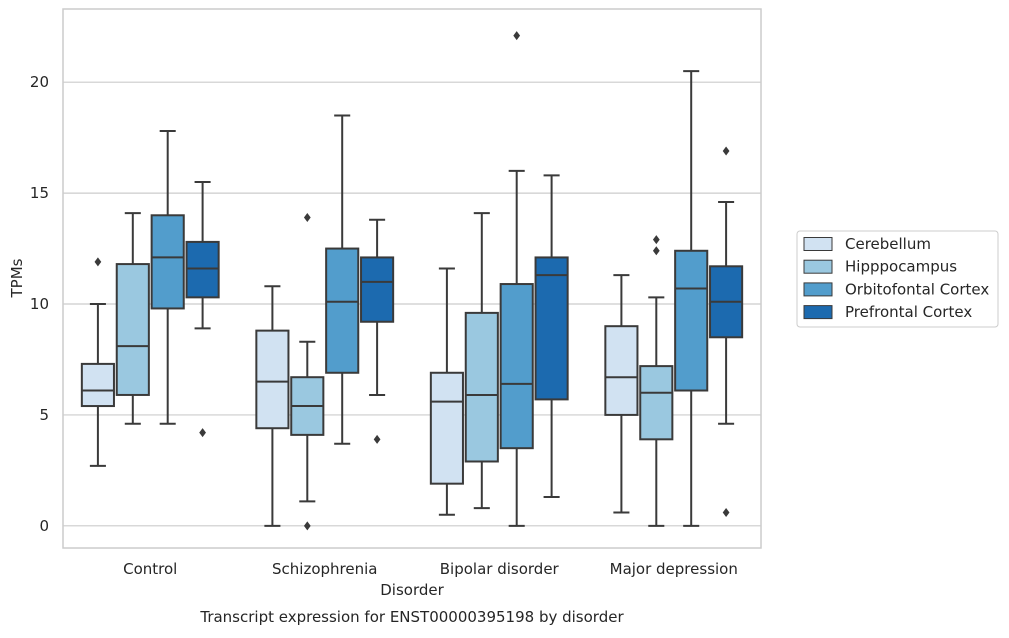  What do you see at coordinates (39, 193) in the screenshot?
I see `y-tick-label: 15` at bounding box center [39, 193].